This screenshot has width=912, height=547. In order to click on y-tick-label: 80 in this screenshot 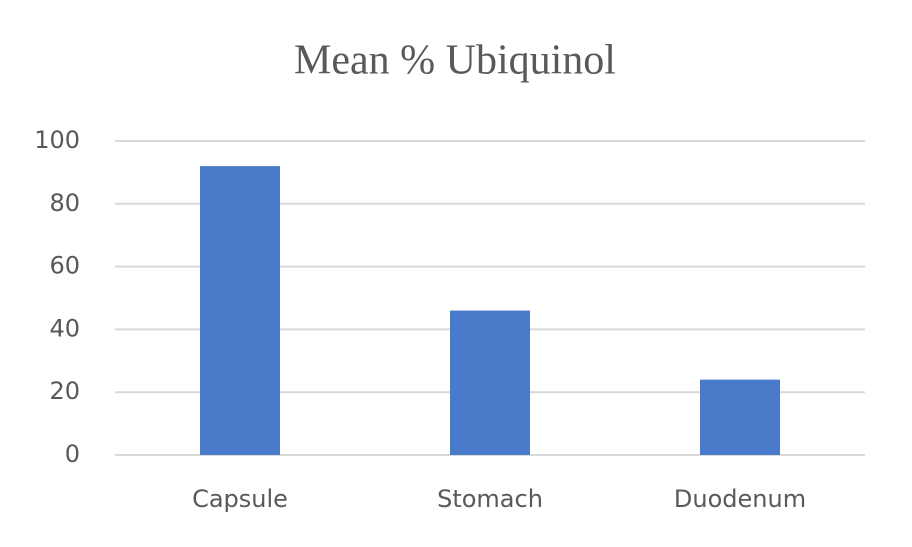, I will do `click(64, 203)`.